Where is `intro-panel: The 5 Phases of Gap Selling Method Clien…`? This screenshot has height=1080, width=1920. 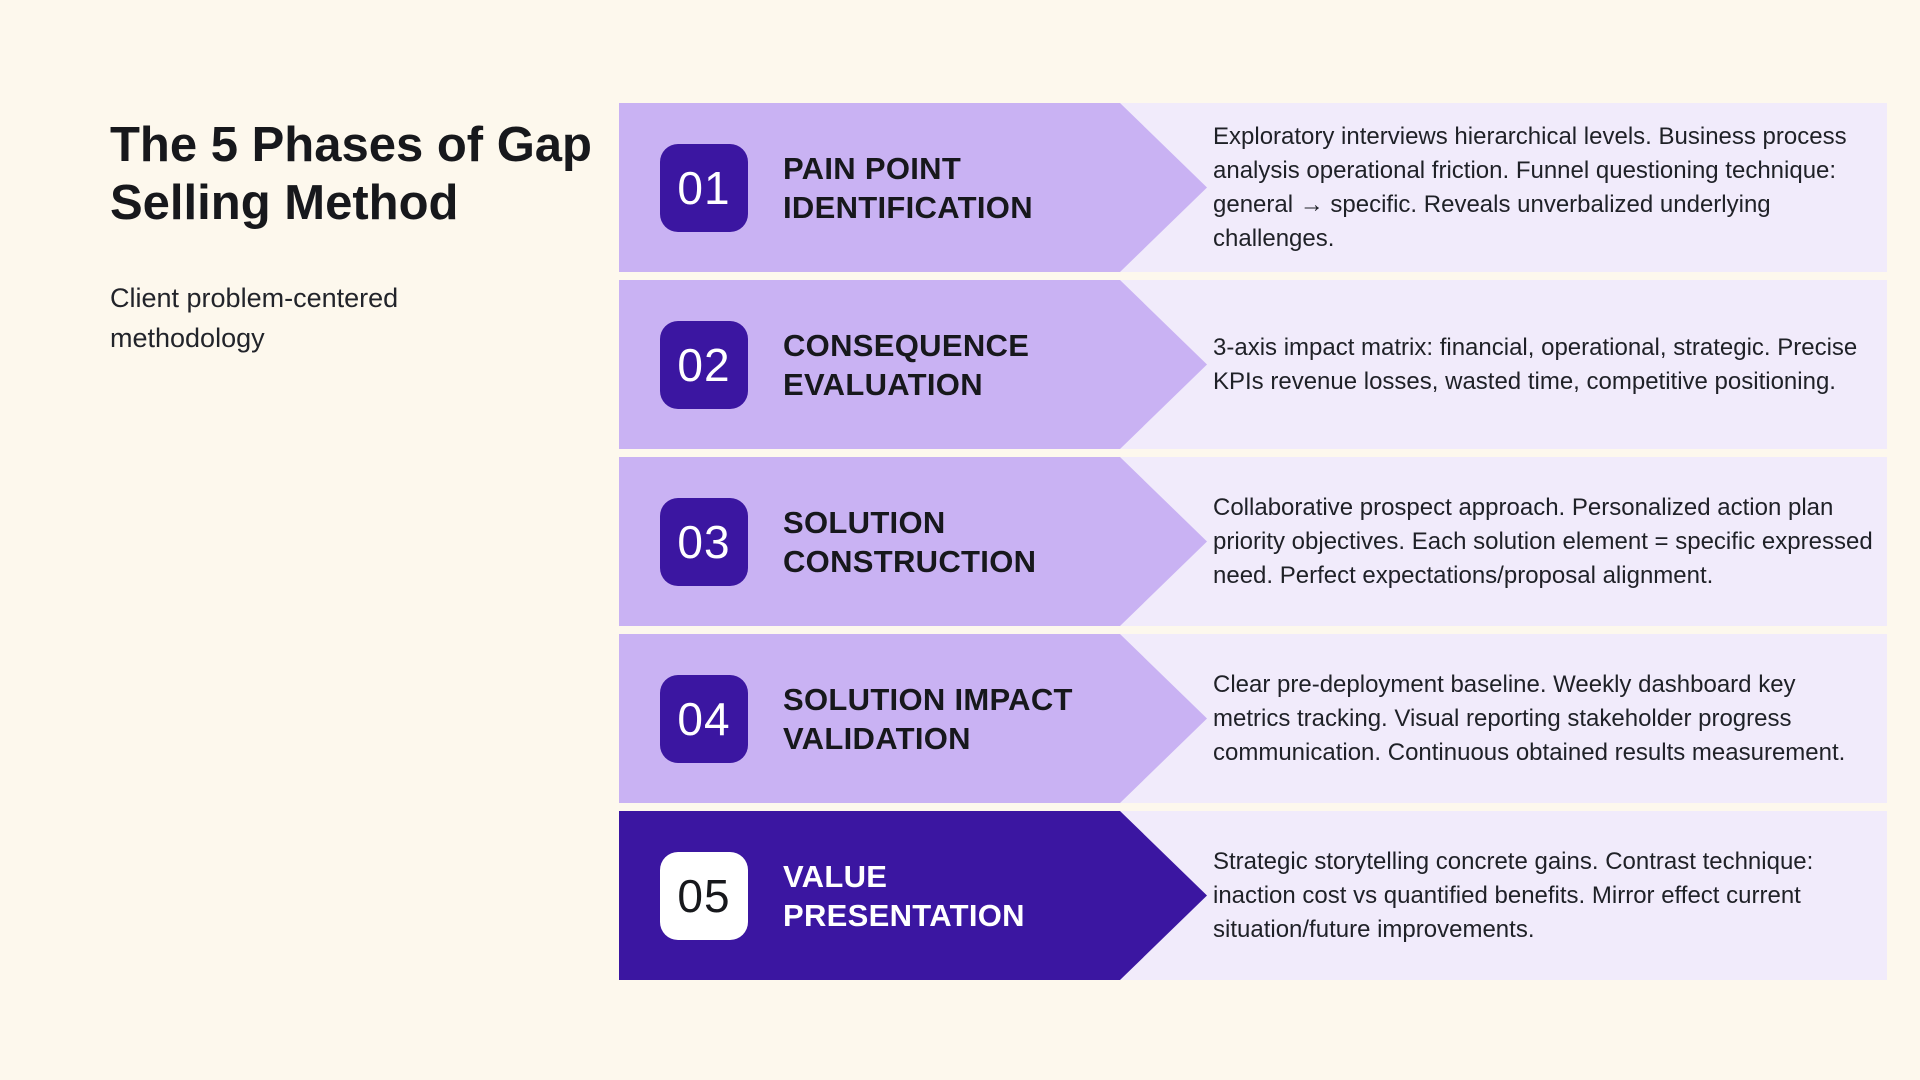 intro-panel: The 5 Phases of Gap Selling Method Clien… is located at coordinates (362, 237).